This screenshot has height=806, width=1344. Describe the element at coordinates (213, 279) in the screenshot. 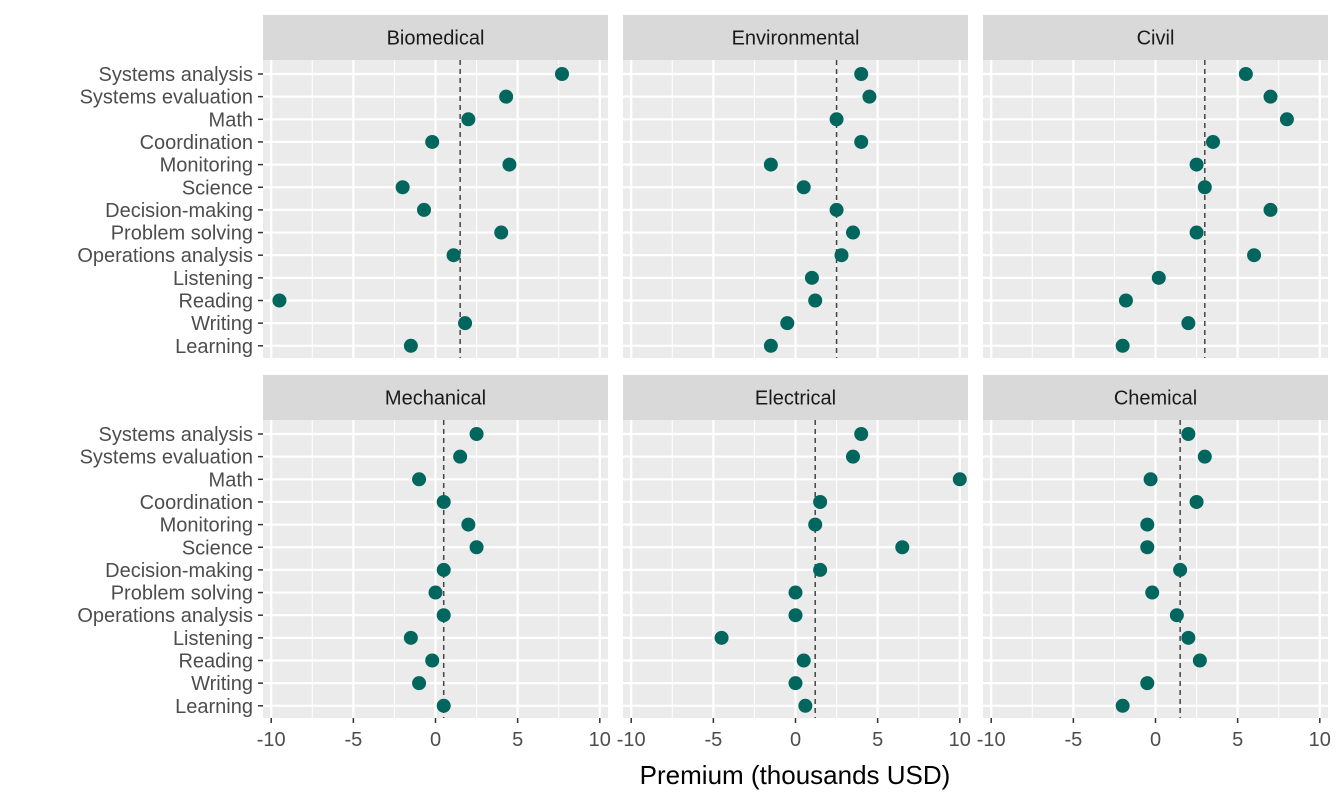

I see `y-tick-label: Listening` at that location.